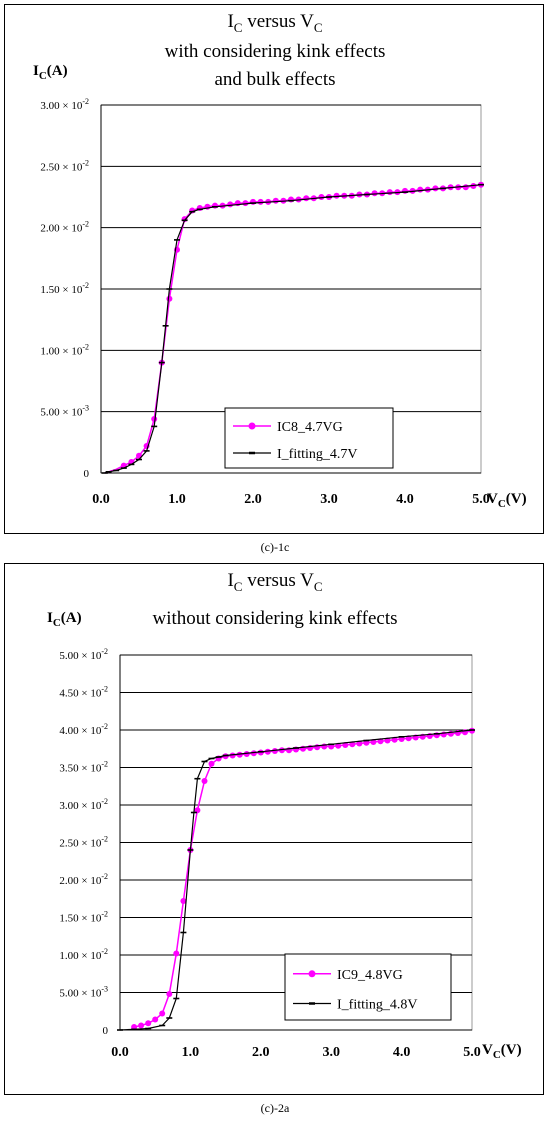  Describe the element at coordinates (370, 975) in the screenshot. I see `legend-label-measured: IC9_4.8VG` at that location.